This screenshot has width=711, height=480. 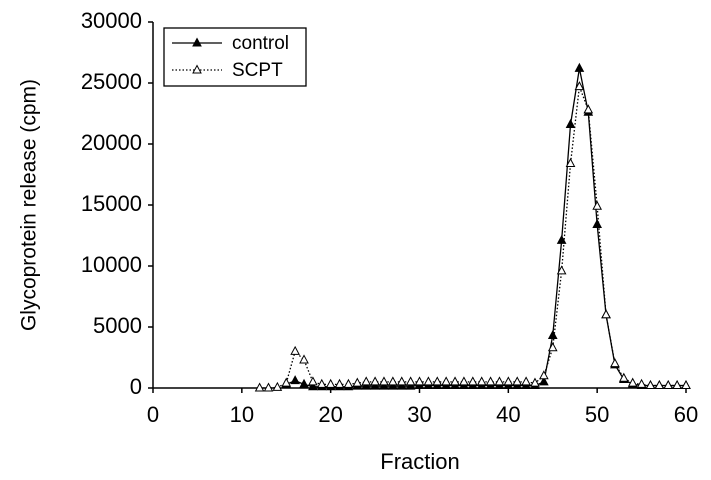 I want to click on y-tick-label: 15000, so click(x=111, y=203).